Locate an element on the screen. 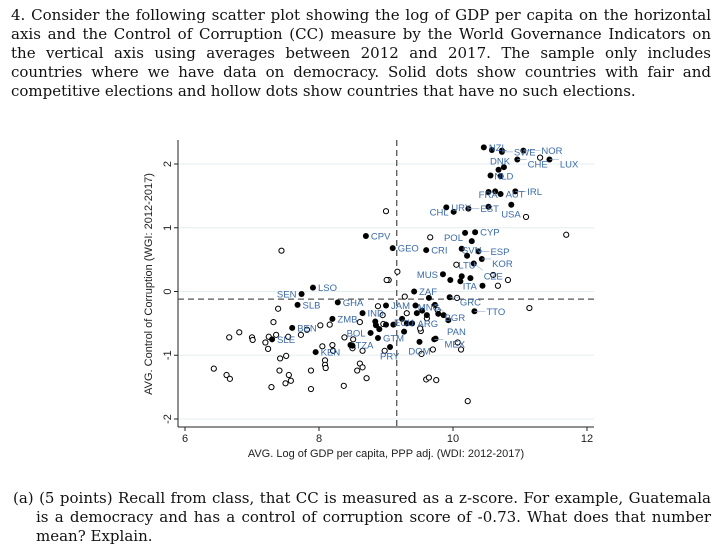 Image resolution: width=723 pixels, height=557 pixels. x-tick-label: 12 is located at coordinates (587, 439).